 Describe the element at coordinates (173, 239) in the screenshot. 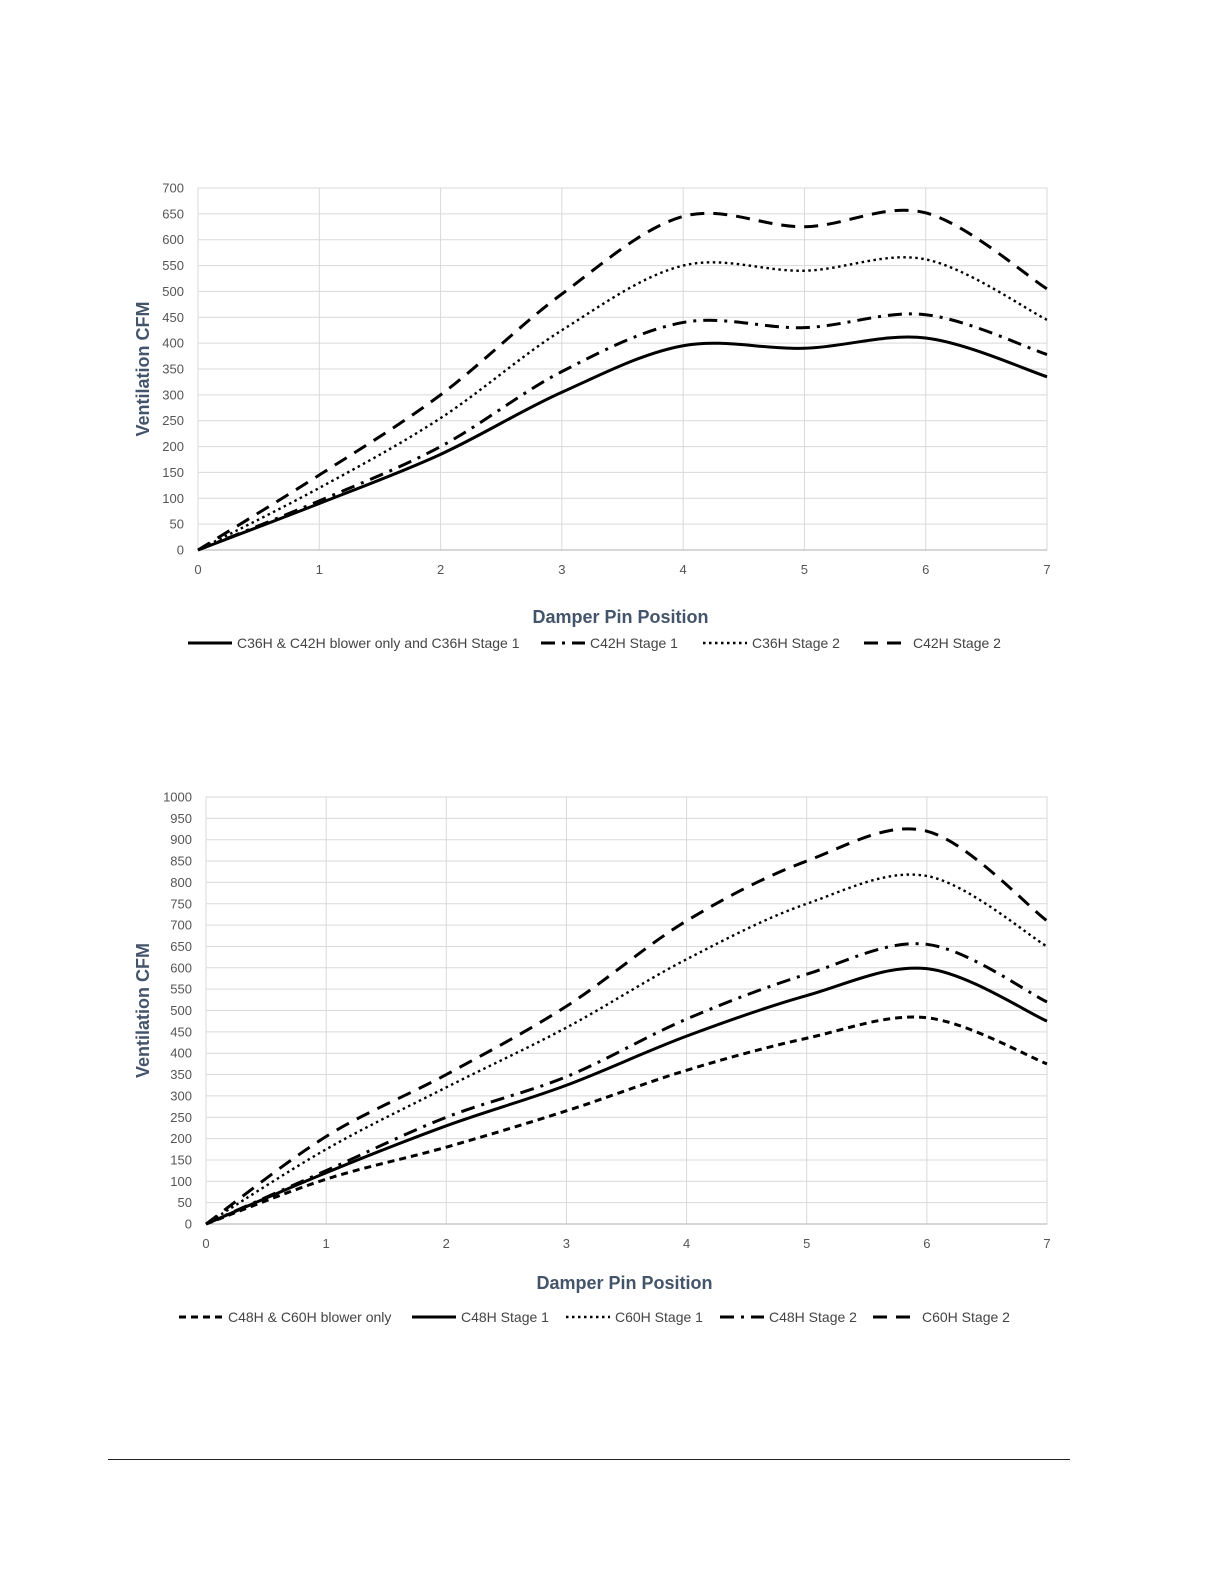

I see `chart-1-y-tick-label: 600` at that location.